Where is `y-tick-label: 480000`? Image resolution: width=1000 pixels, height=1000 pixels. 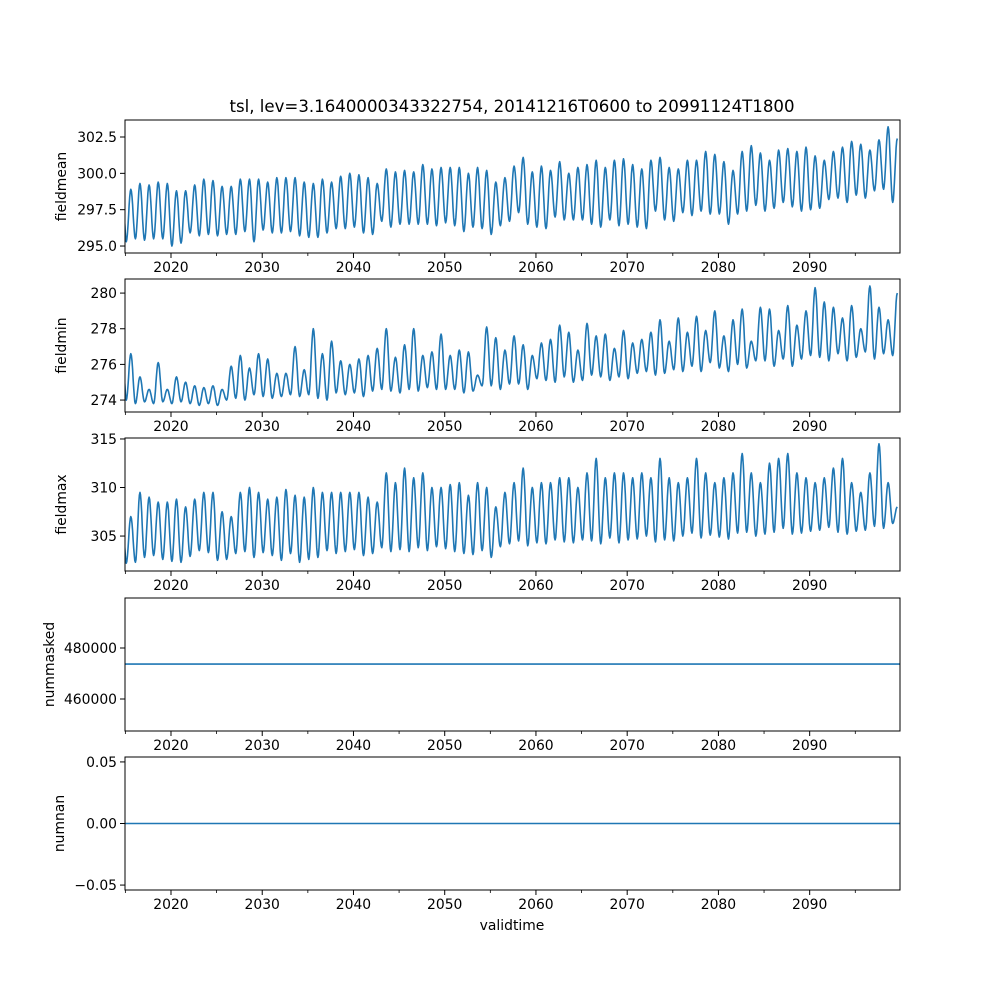
y-tick-label: 480000 is located at coordinates (90, 649).